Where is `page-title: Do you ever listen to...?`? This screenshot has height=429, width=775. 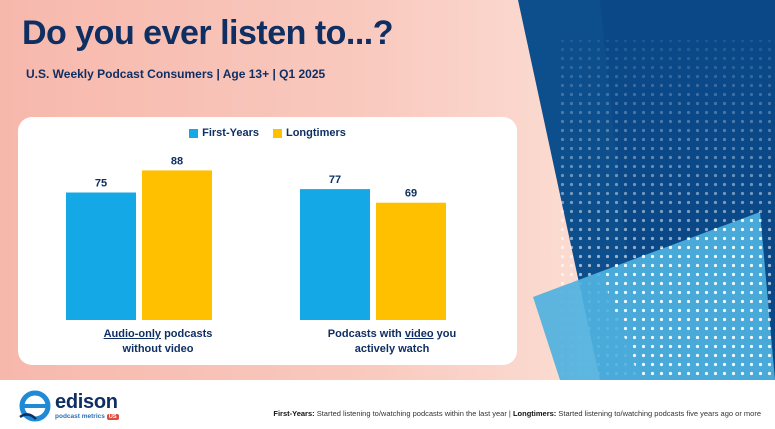 page-title: Do you ever listen to...? is located at coordinates (208, 33).